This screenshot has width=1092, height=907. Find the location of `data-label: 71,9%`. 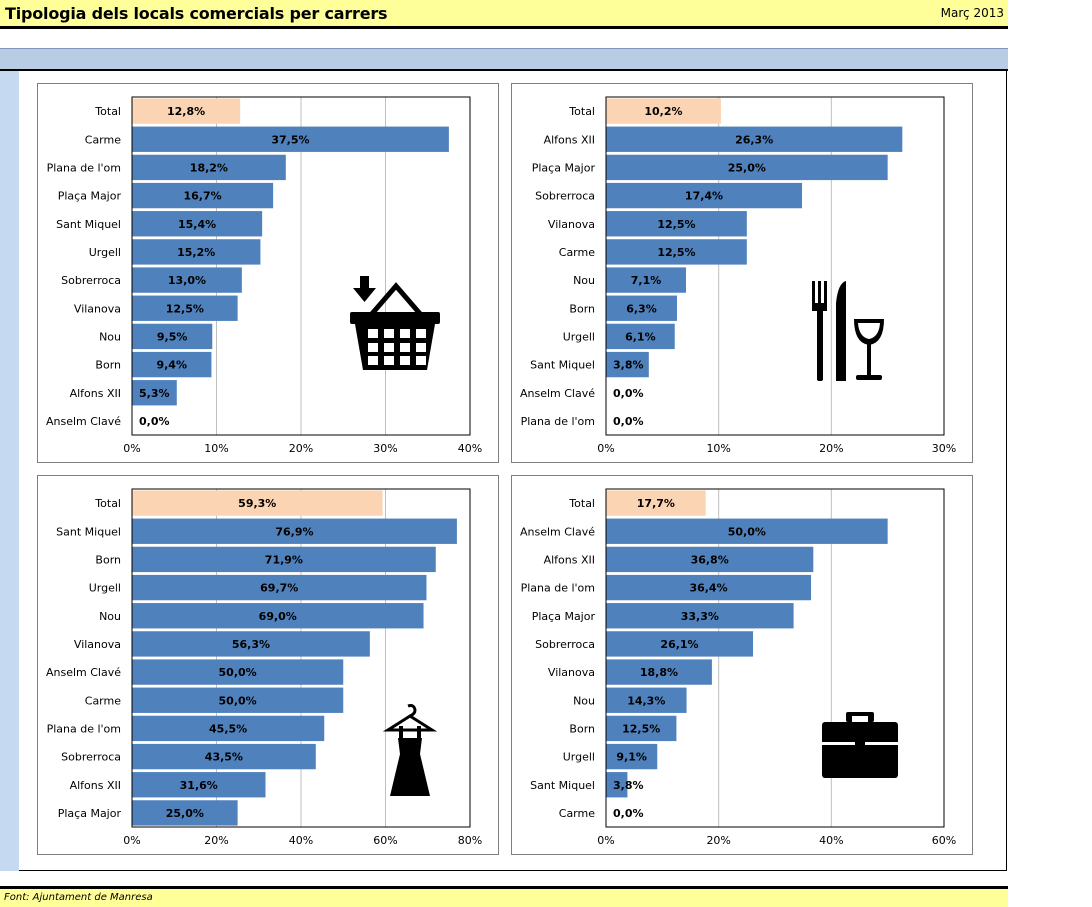

data-label: 71,9% is located at coordinates (284, 559).